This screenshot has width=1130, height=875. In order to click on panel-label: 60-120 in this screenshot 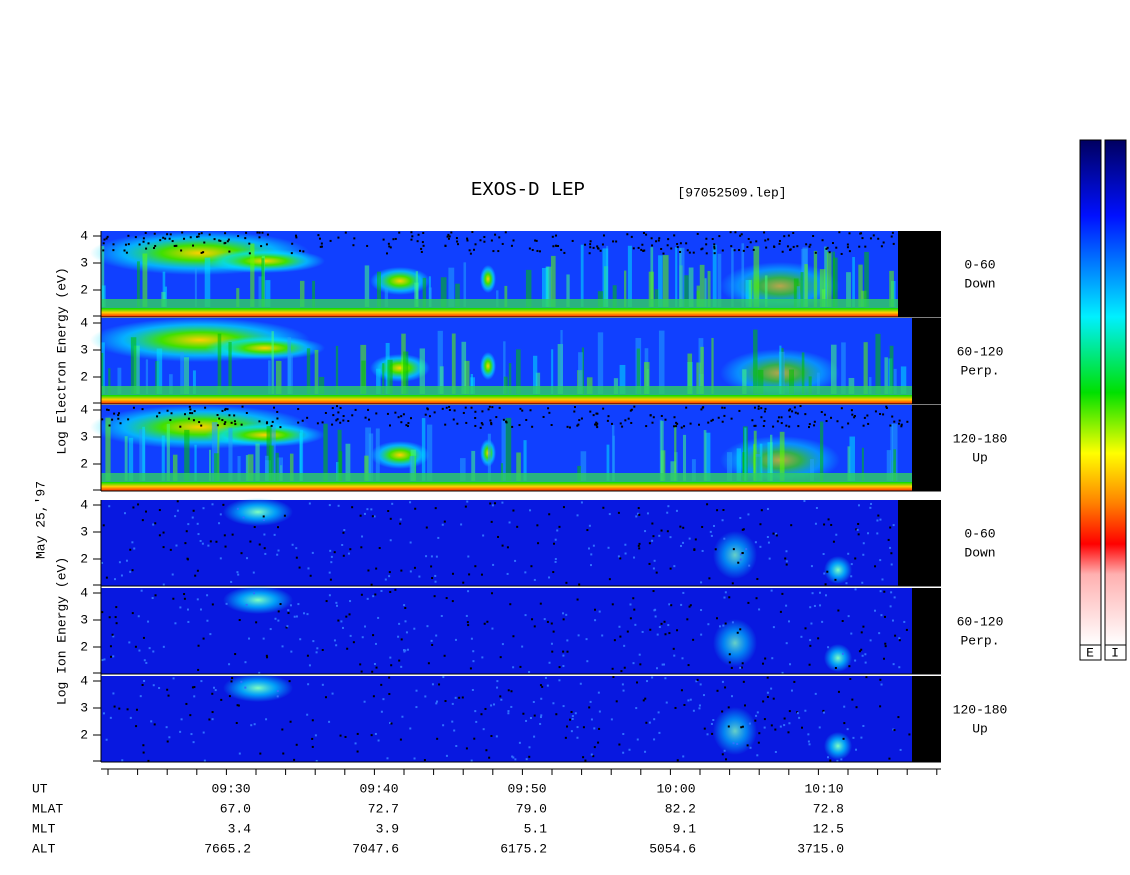, I will do `click(980, 351)`.